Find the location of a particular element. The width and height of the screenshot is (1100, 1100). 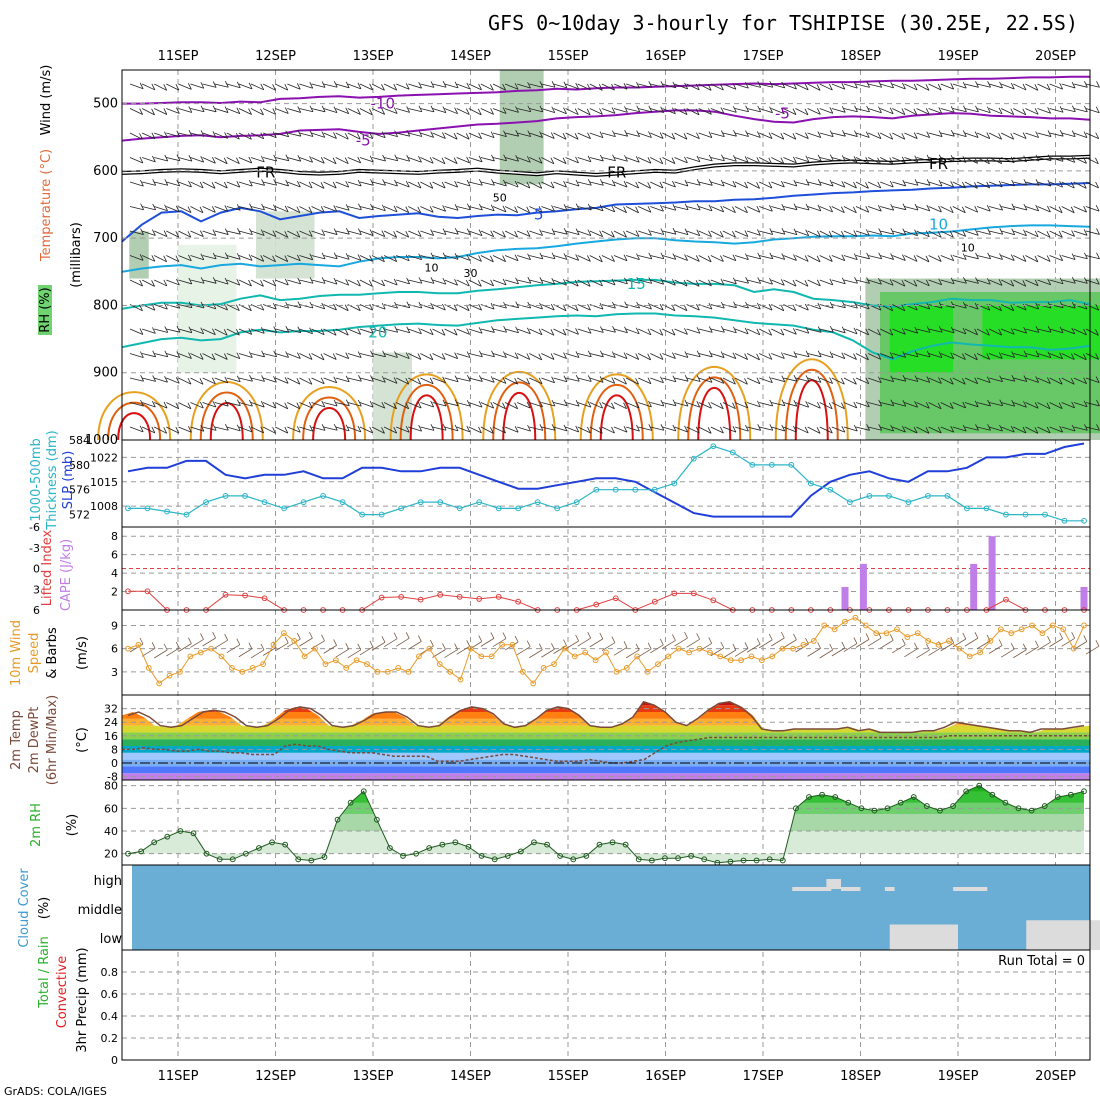

thickness-line-point is located at coordinates (303, 502).